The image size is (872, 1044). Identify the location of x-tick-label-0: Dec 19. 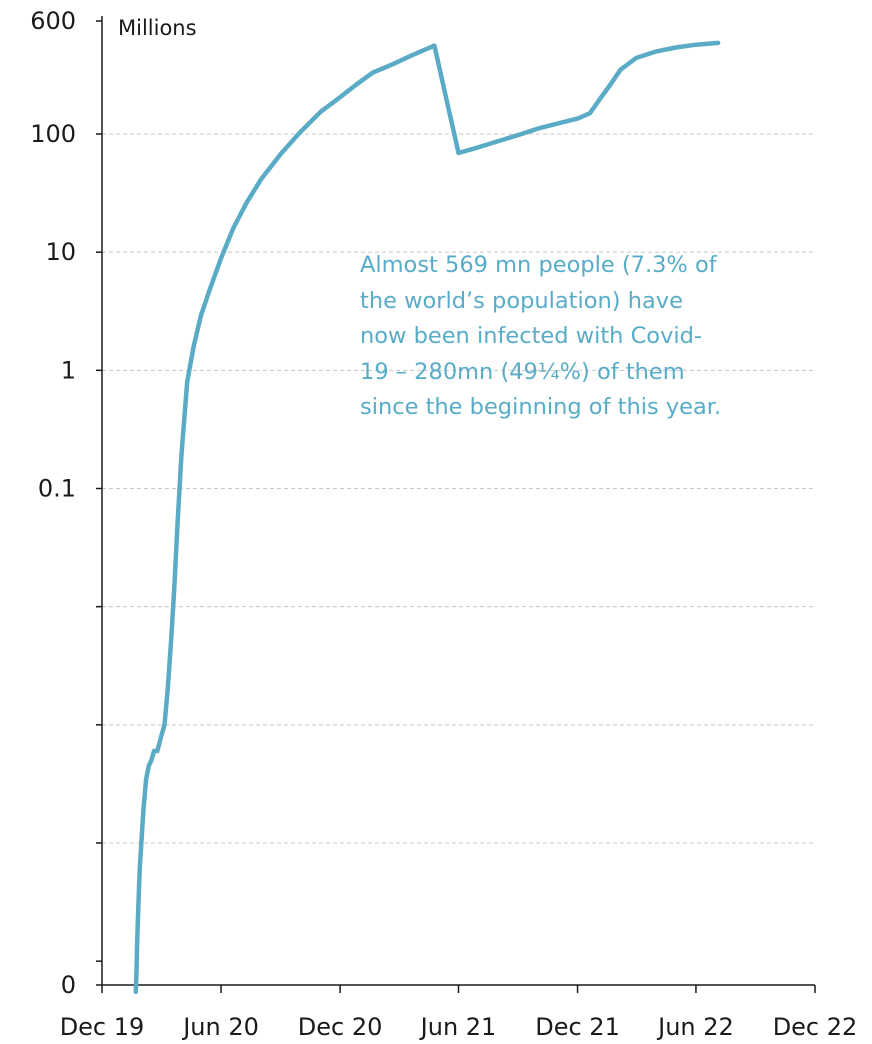
(102, 1027).